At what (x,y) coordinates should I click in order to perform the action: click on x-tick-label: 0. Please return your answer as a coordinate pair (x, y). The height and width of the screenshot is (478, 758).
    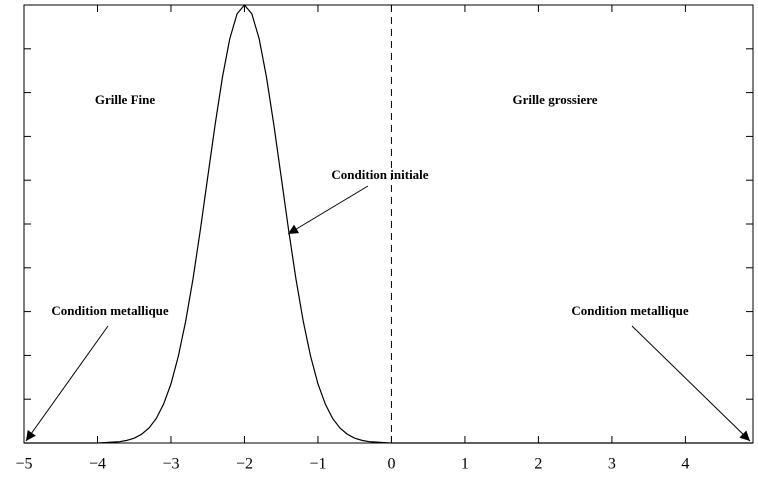
    Looking at the image, I should click on (391, 464).